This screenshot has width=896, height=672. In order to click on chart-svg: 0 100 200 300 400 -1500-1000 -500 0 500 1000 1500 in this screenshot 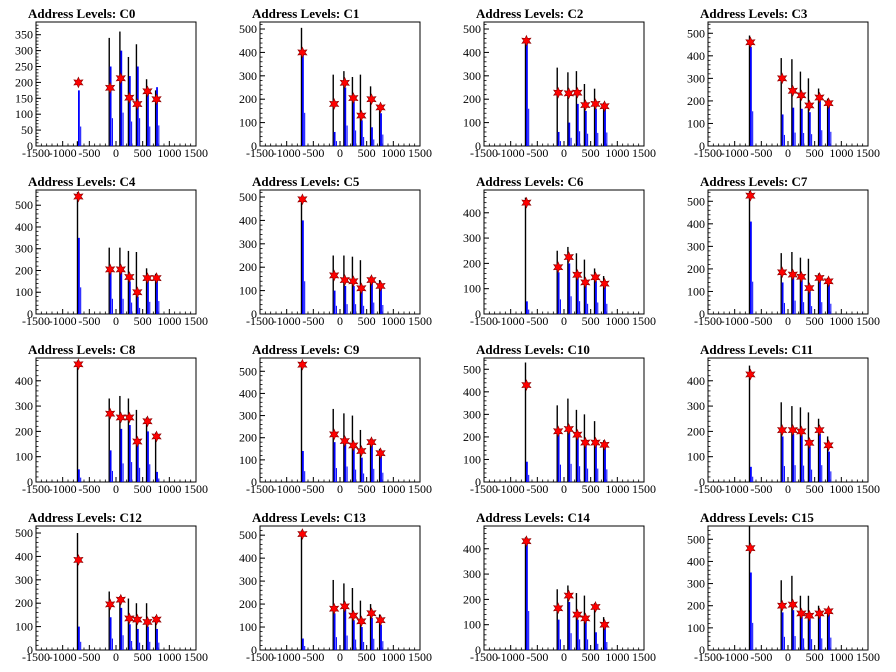, I will do `click(111, 426)`.